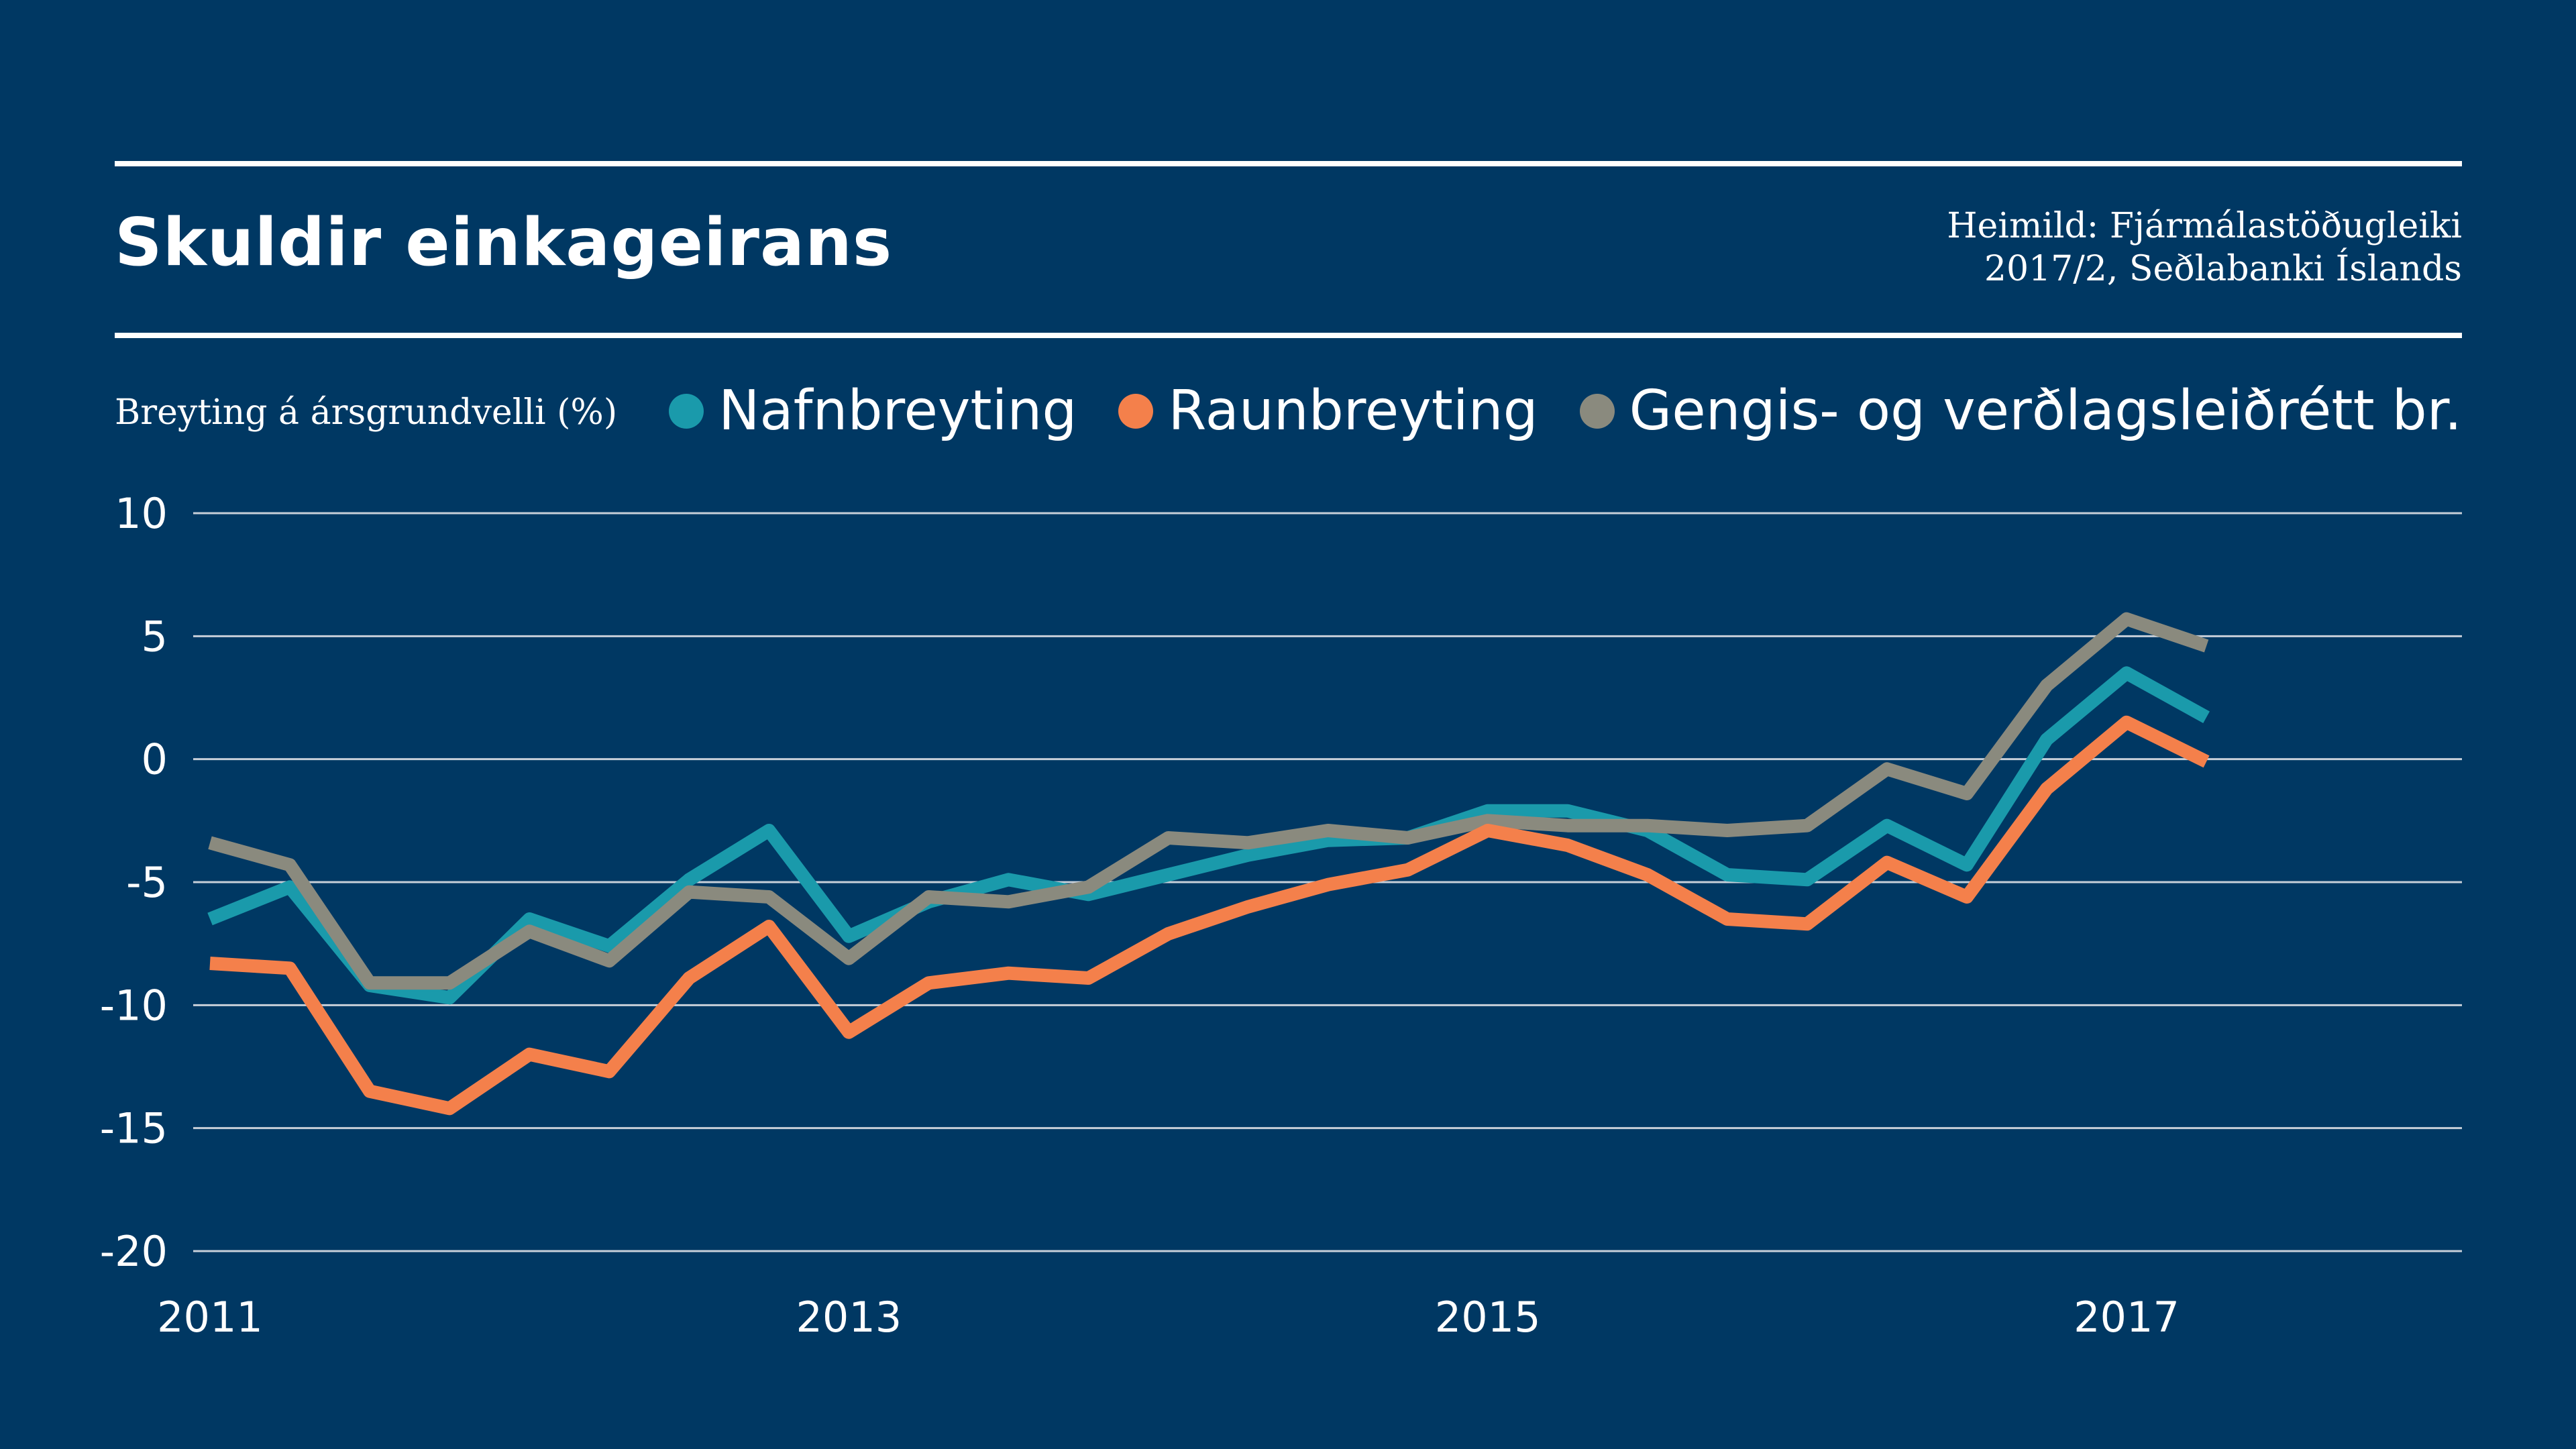 This screenshot has width=2576, height=1449. I want to click on legend-label-nafnbreyting: Nafnbreyting, so click(897, 411).